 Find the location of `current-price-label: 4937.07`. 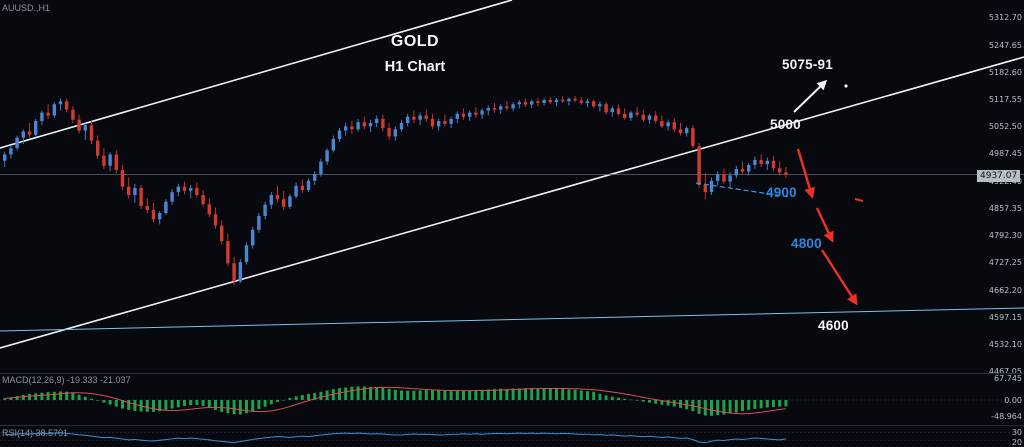

current-price-label: 4937.07 is located at coordinates (999, 175).